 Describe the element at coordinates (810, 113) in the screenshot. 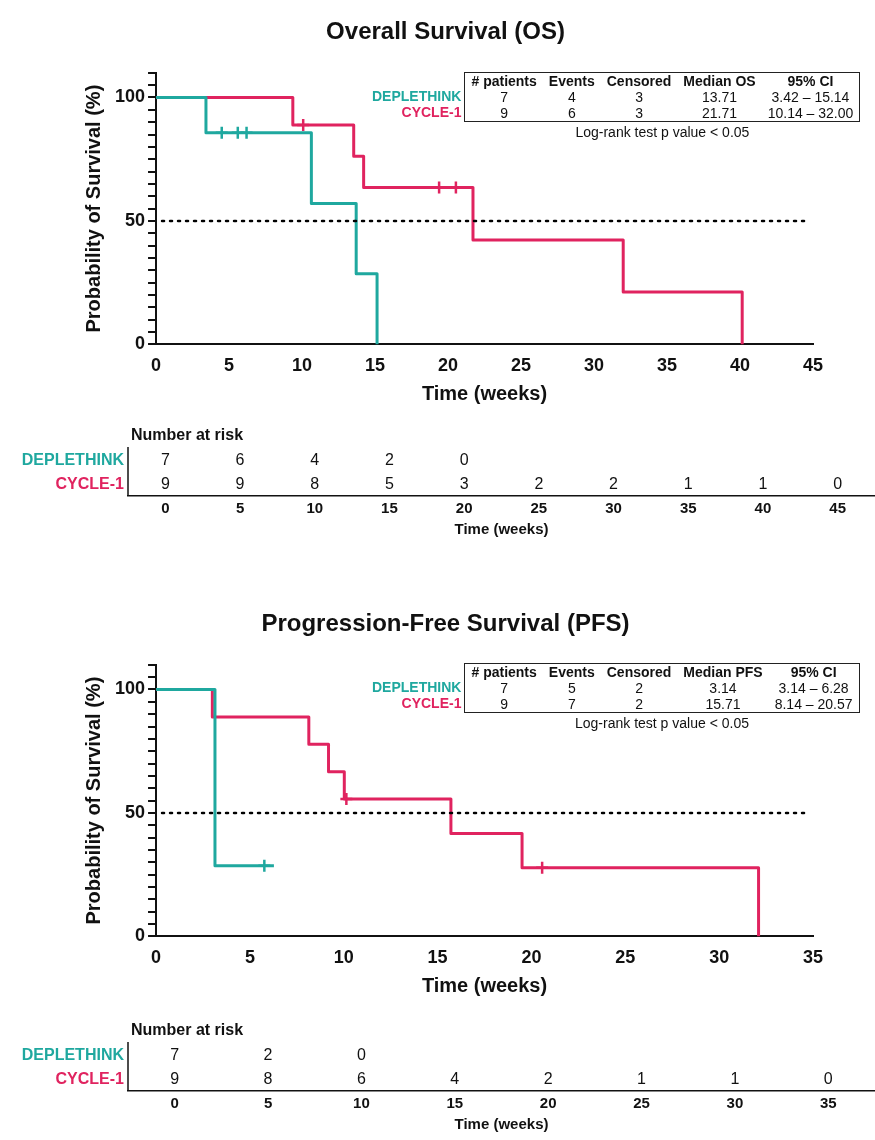

I see `text: 10.14 – 32.00` at that location.